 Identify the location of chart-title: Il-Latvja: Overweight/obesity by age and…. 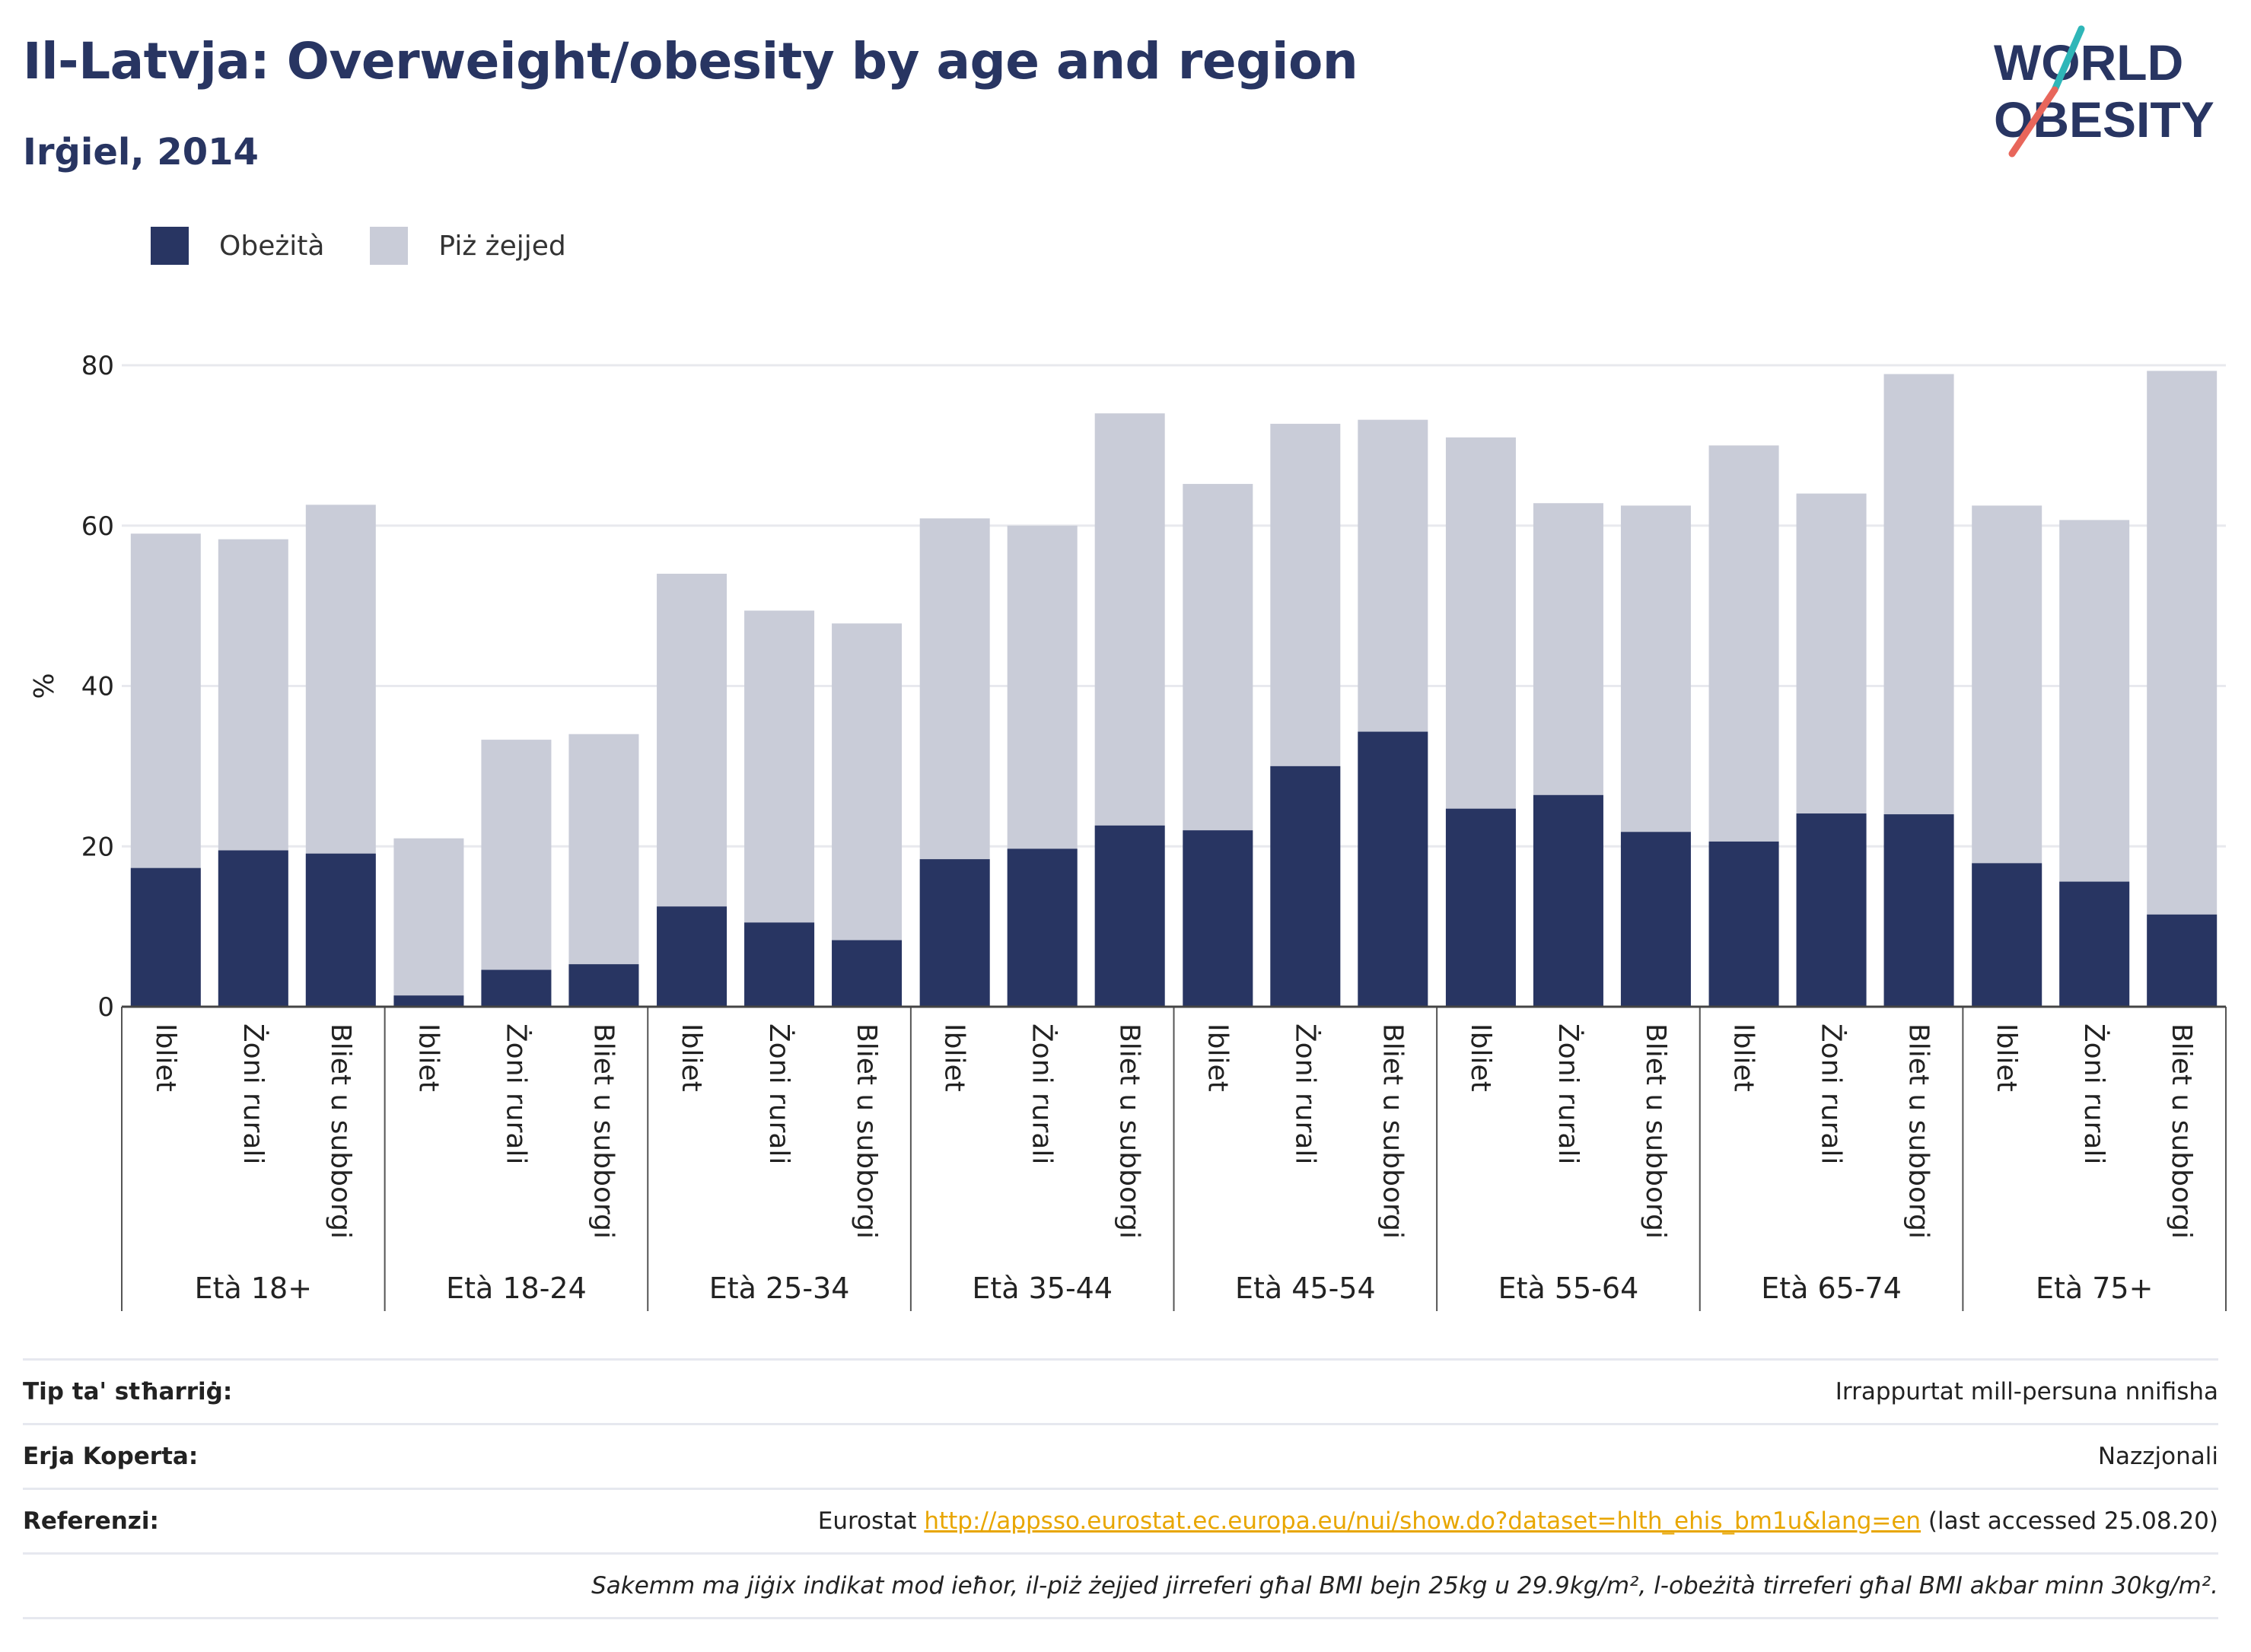
(690, 61).